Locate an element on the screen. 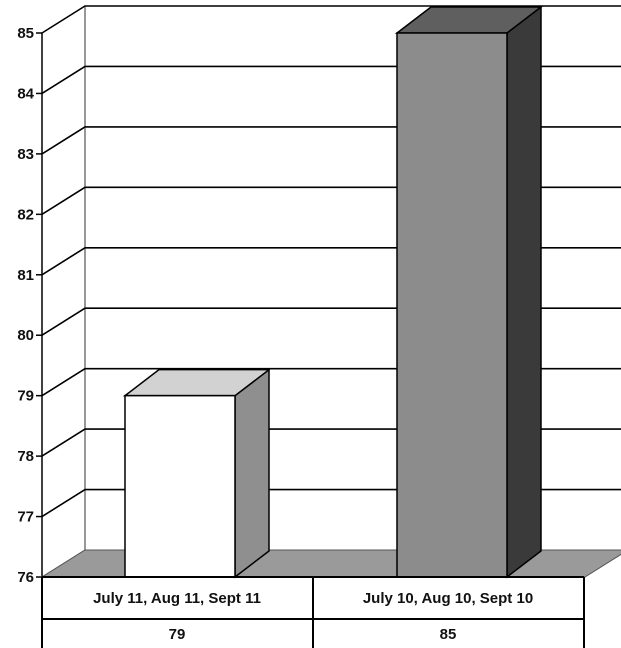  bar-1-front is located at coordinates (180, 486).